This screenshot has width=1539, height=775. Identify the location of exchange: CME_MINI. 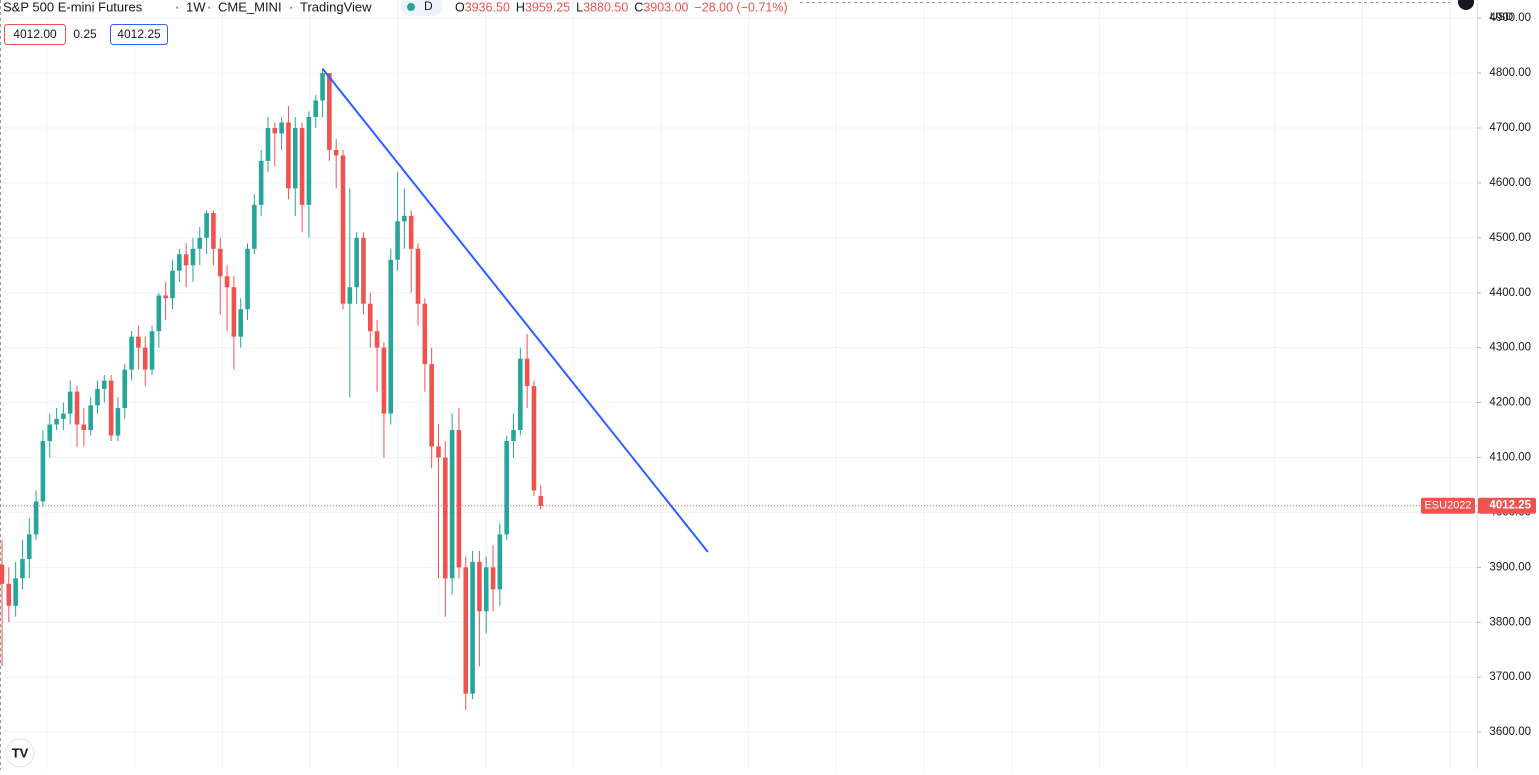
(250, 7).